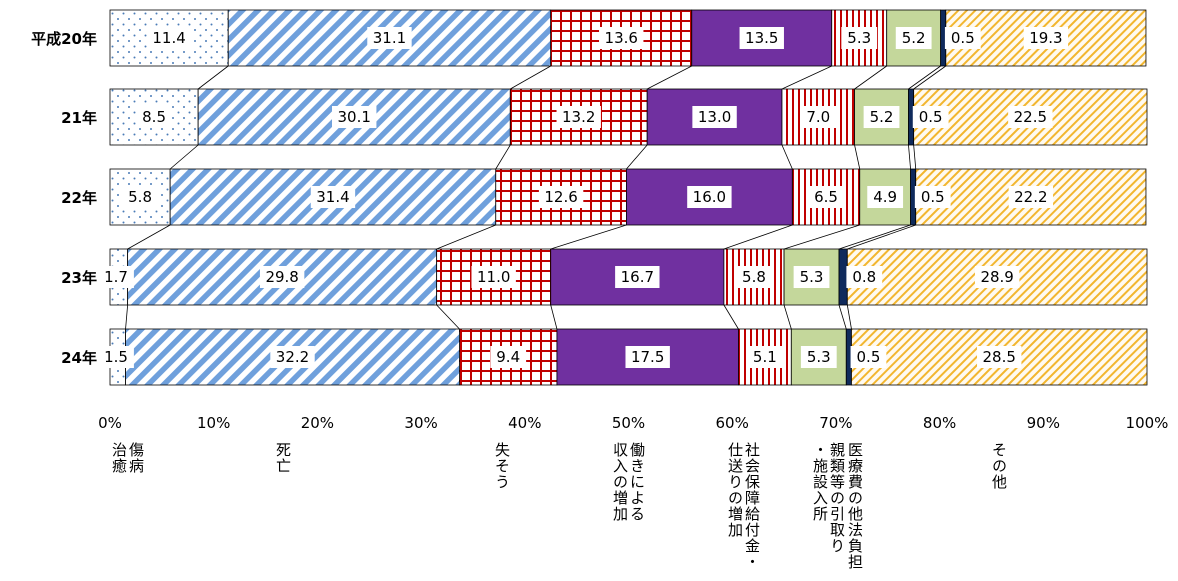 The image size is (1178, 581). I want to click on x-tick-label: 20%, so click(317, 423).